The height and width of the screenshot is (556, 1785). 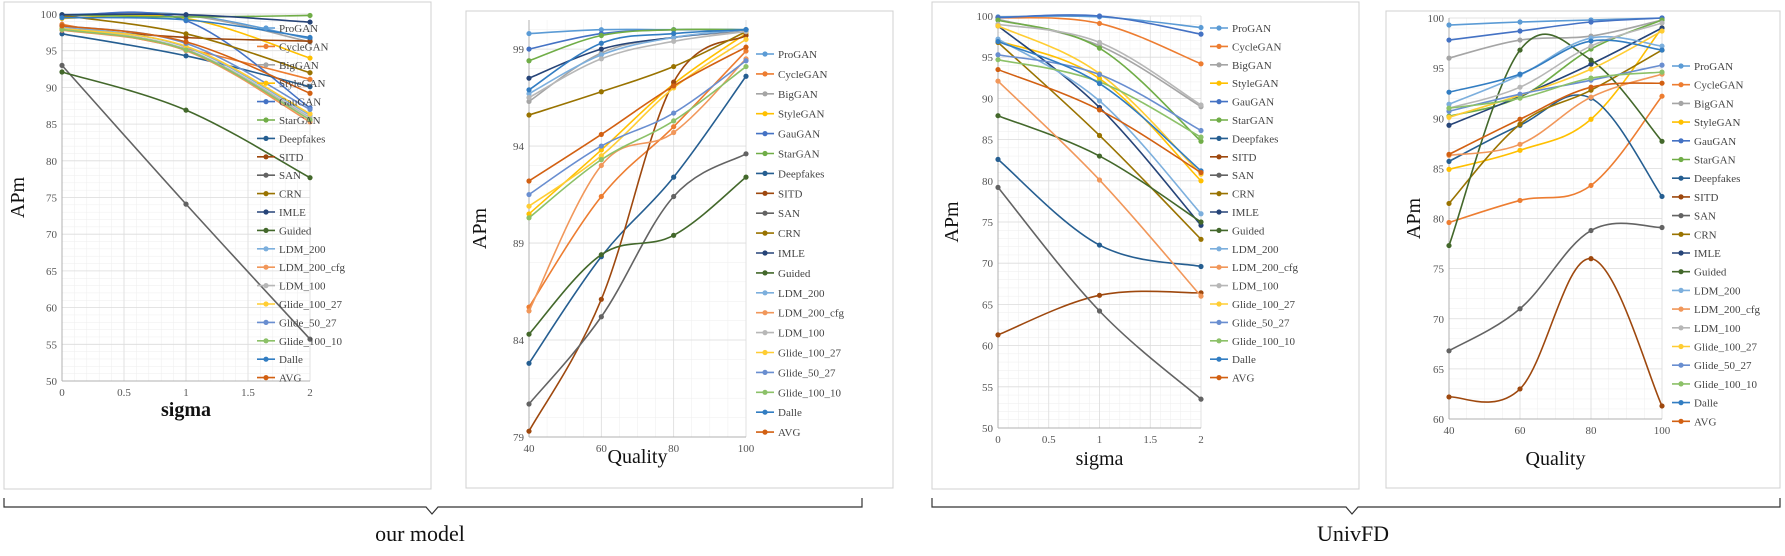 What do you see at coordinates (519, 147) in the screenshot?
I see `y-tick-label: 94` at bounding box center [519, 147].